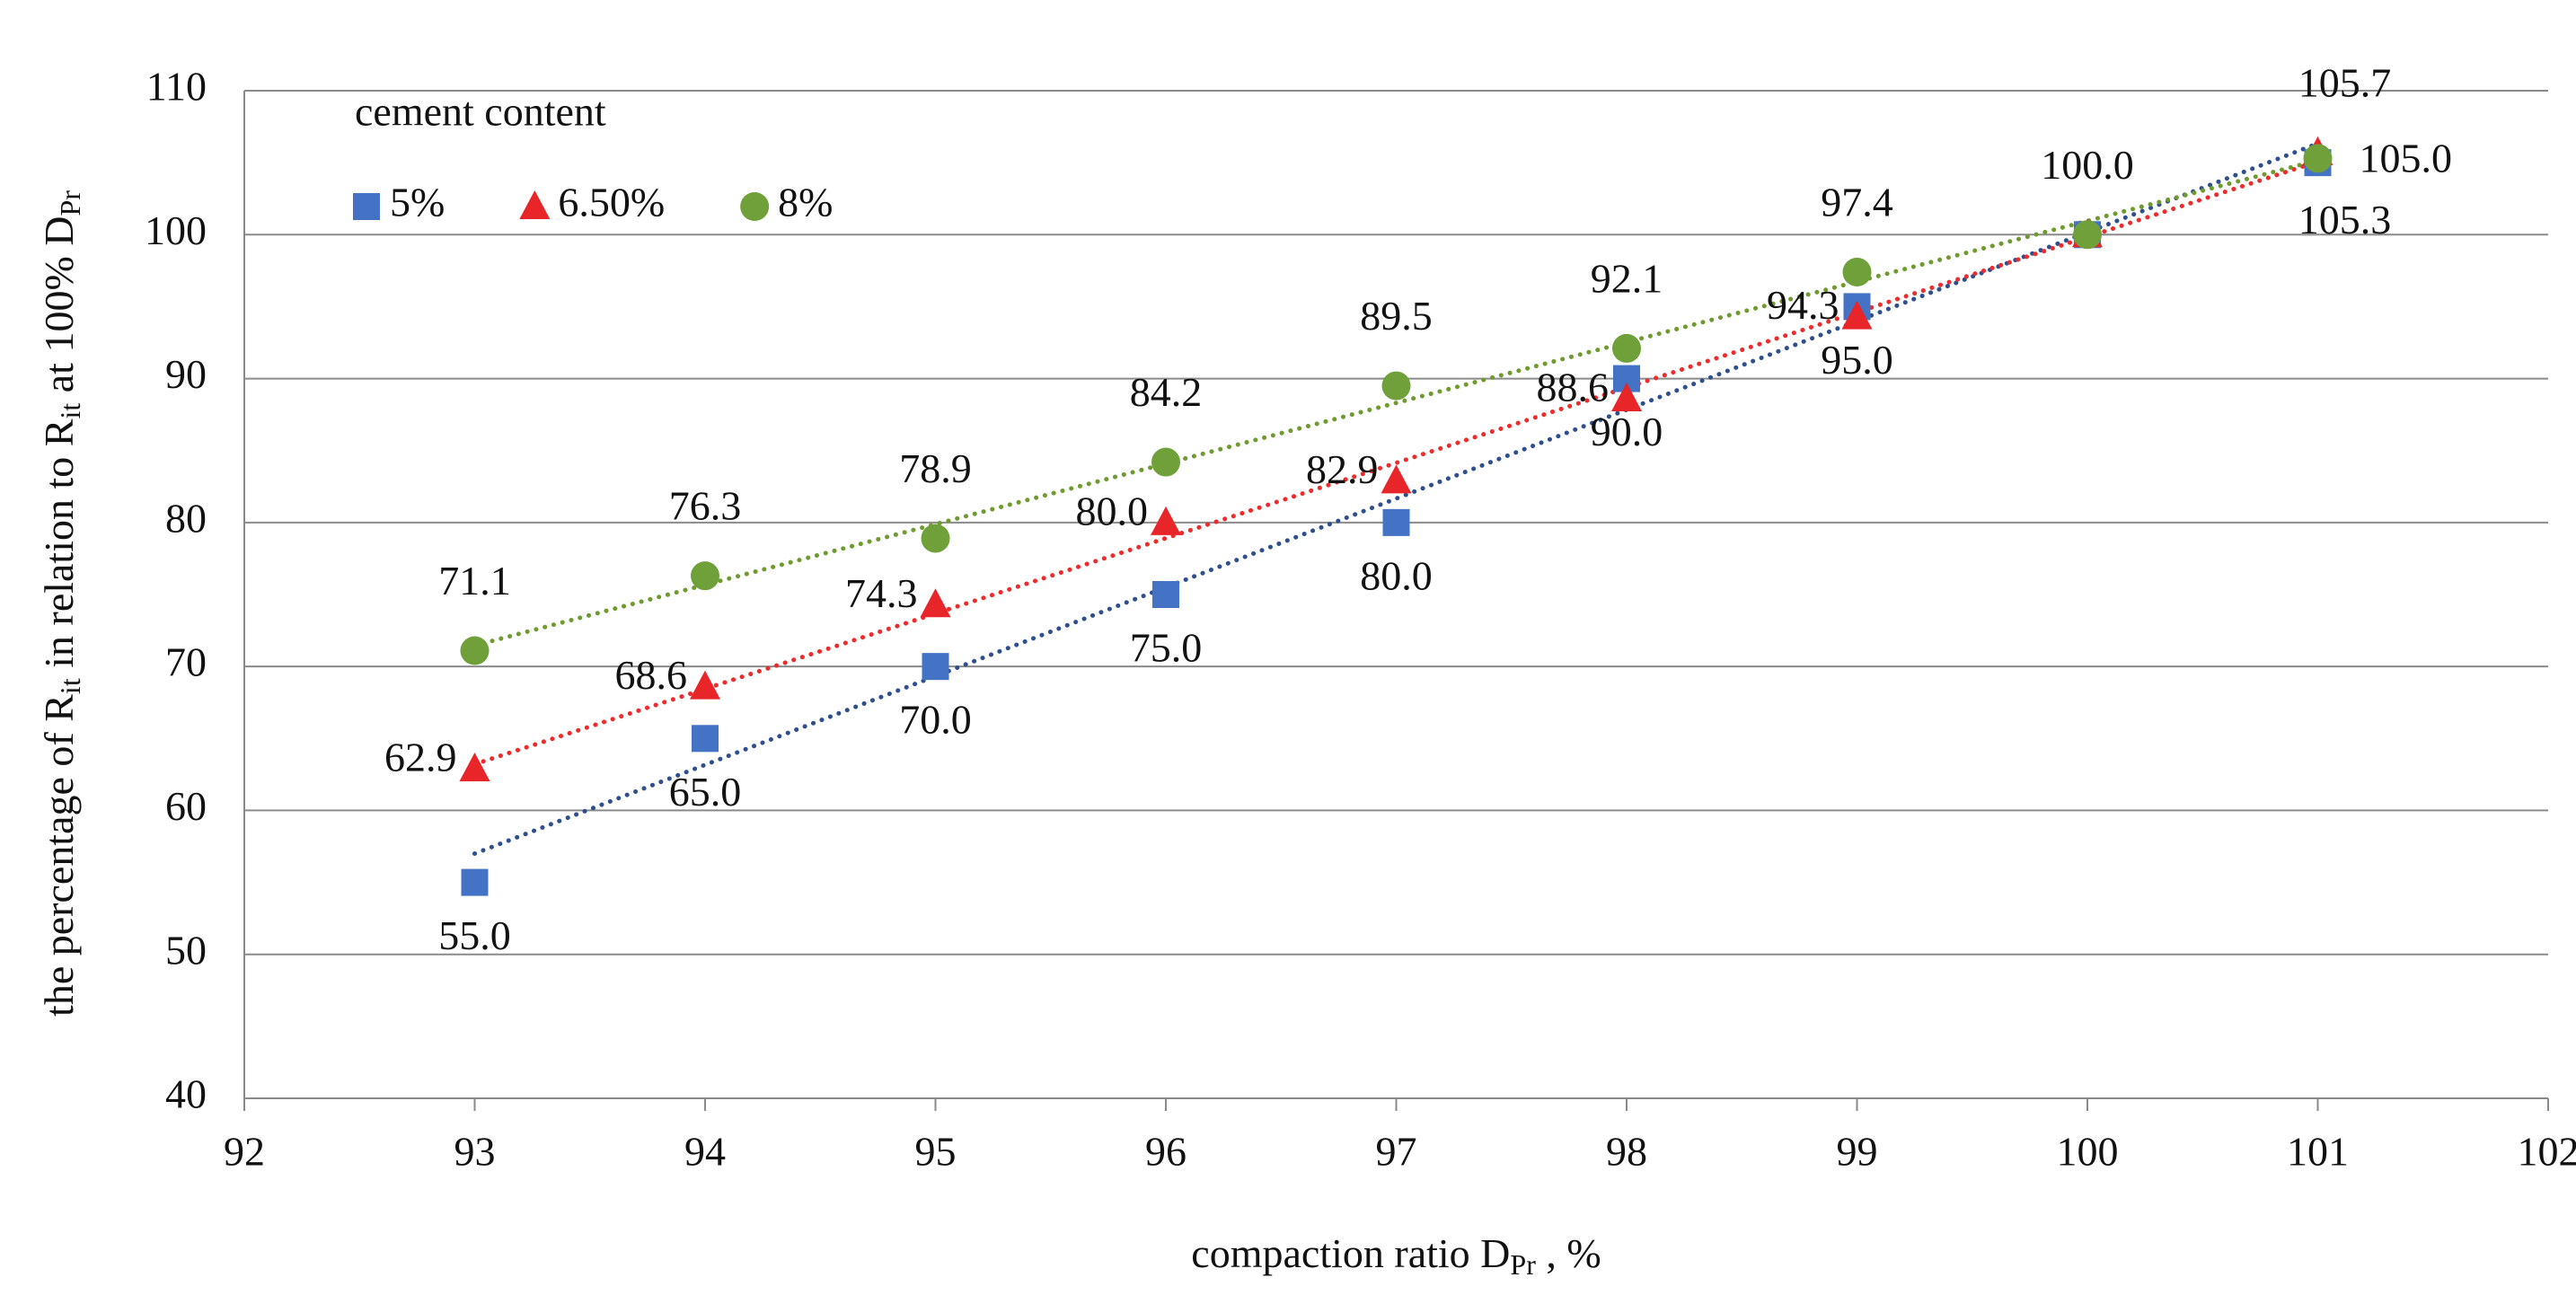 The image size is (2576, 1295). I want to click on data-label: 68.6, so click(651, 675).